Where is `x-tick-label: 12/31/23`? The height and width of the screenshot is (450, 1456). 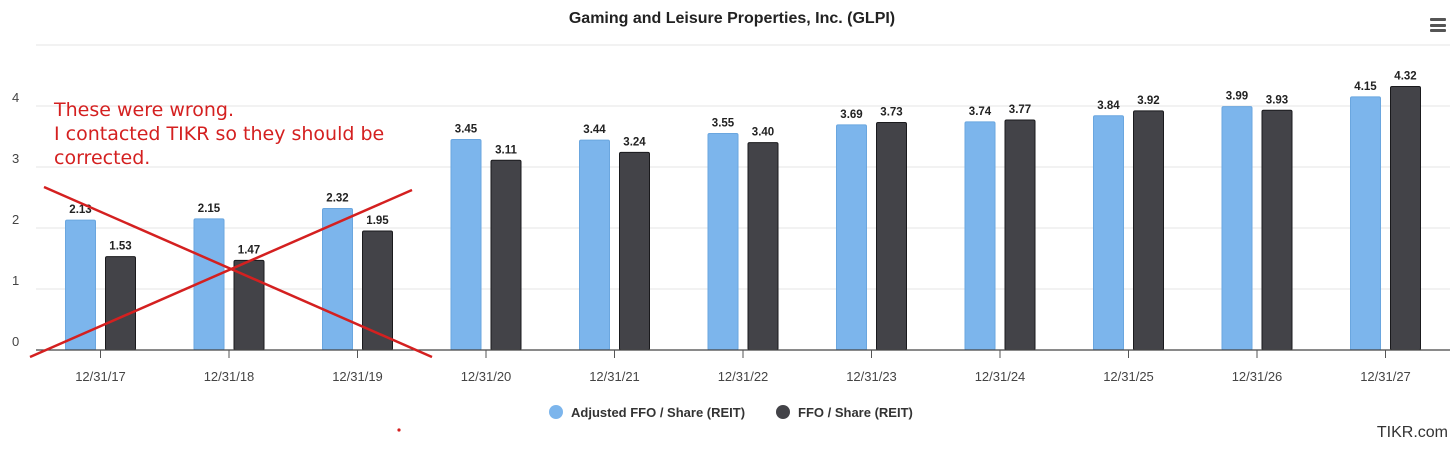 x-tick-label: 12/31/23 is located at coordinates (871, 376).